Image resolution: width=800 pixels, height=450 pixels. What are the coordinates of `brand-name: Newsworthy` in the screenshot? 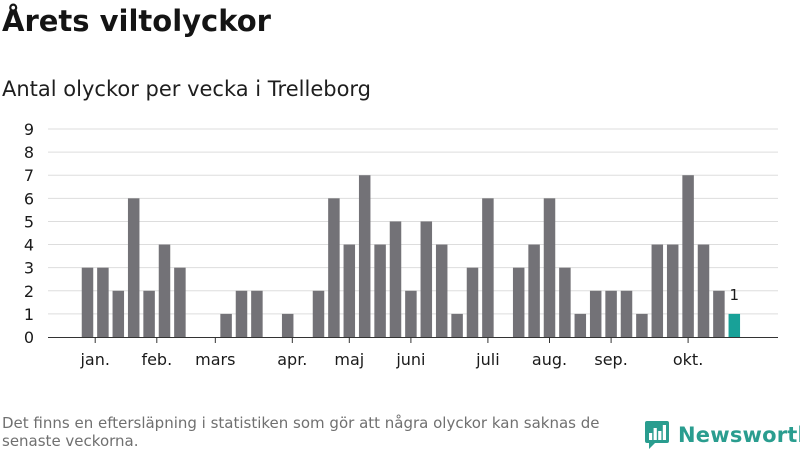 It's located at (739, 435).